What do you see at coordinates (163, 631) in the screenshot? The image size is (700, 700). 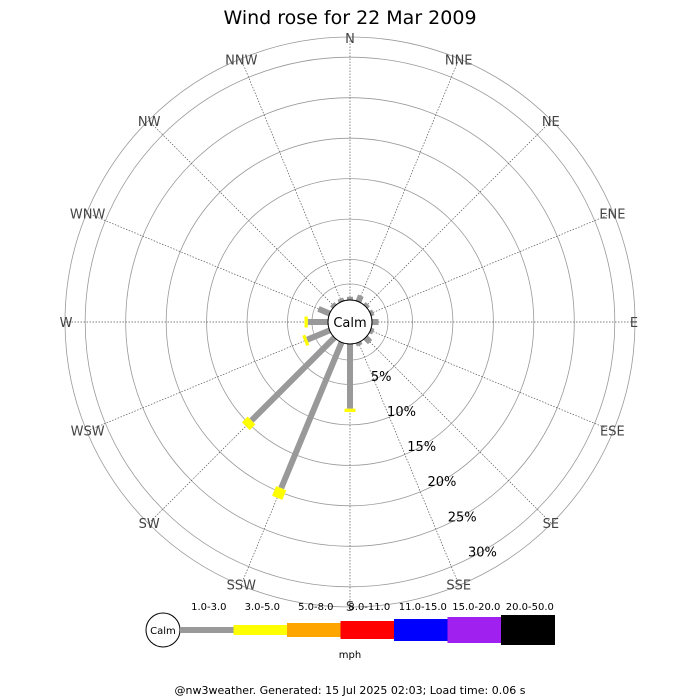 I see `legend-calm-label: Calm` at bounding box center [163, 631].